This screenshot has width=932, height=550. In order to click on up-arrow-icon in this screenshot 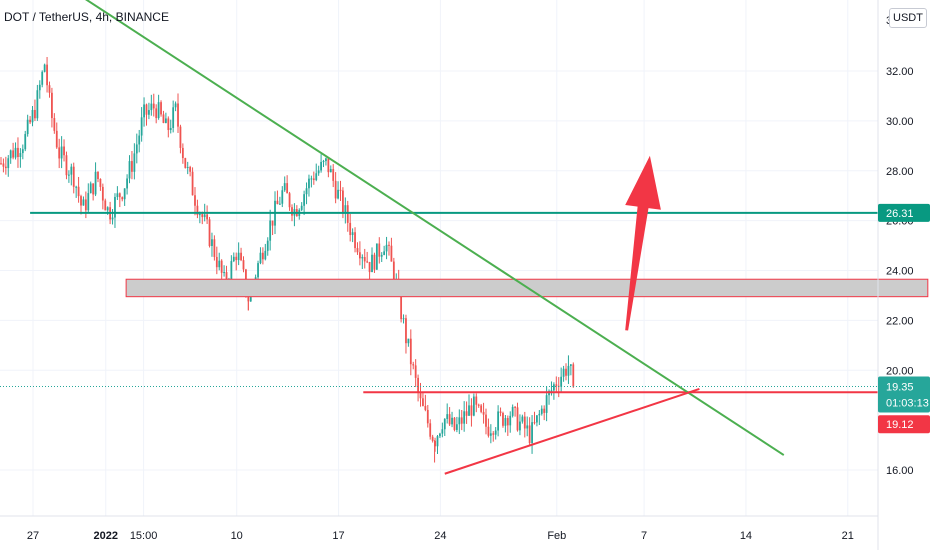, I will do `click(643, 243)`.